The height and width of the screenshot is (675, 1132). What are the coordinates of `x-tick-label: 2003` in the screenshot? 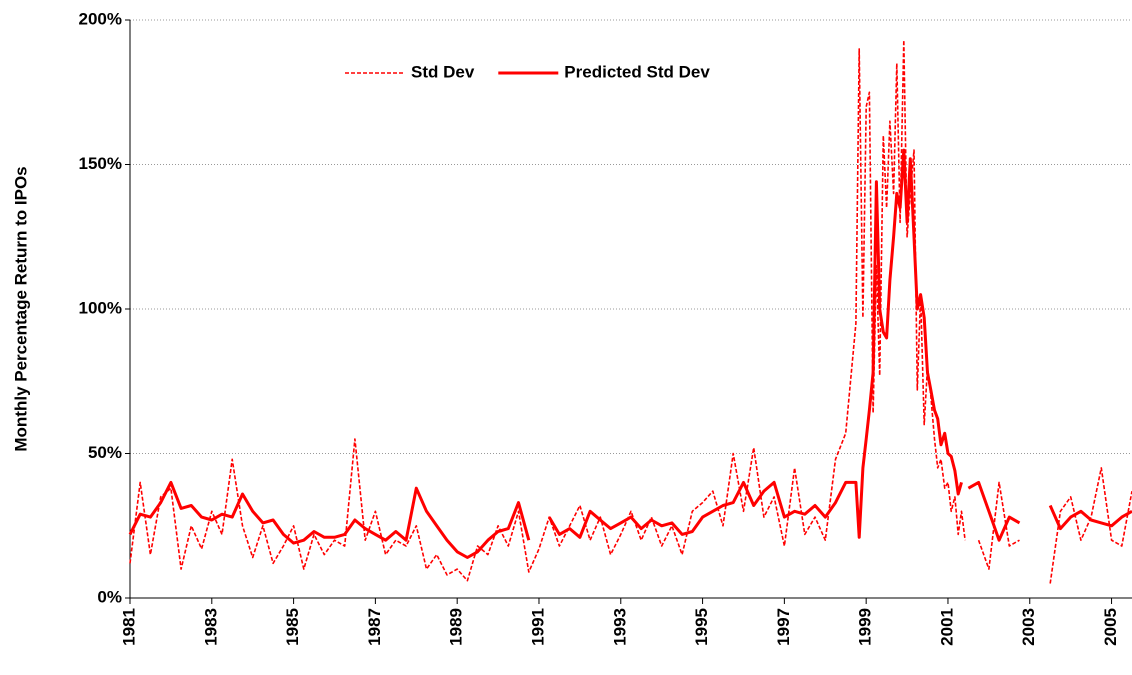 It's located at (1028, 627).